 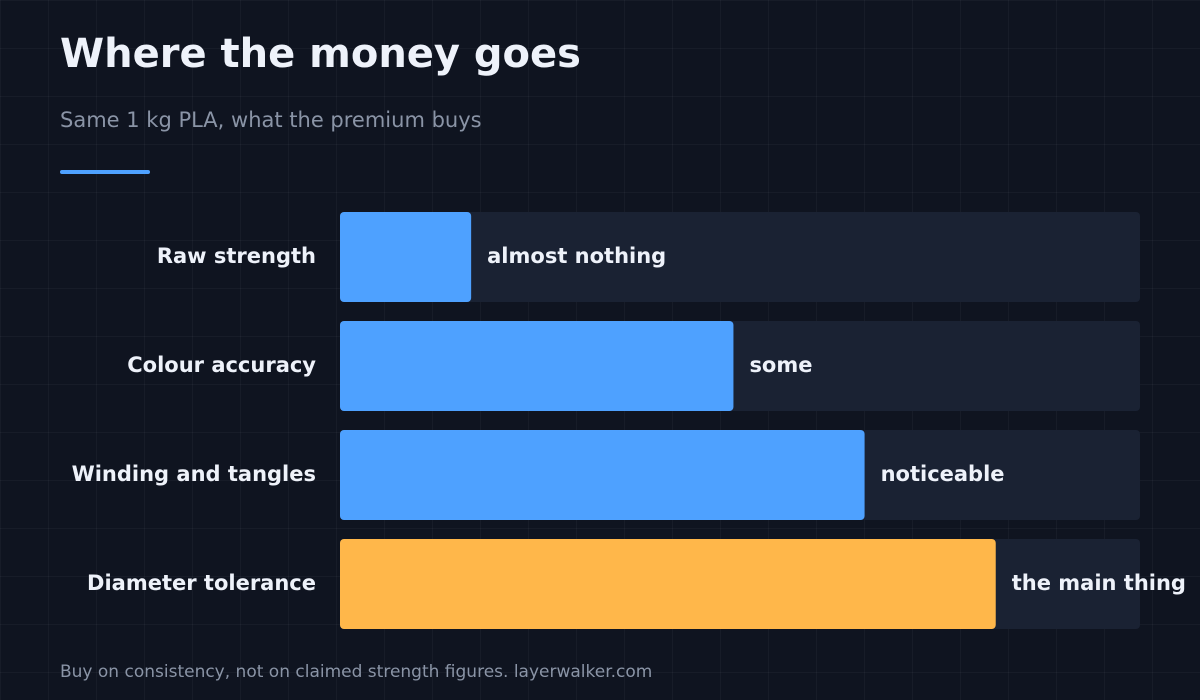 What do you see at coordinates (943, 474) in the screenshot?
I see `value-label: noticeable` at bounding box center [943, 474].